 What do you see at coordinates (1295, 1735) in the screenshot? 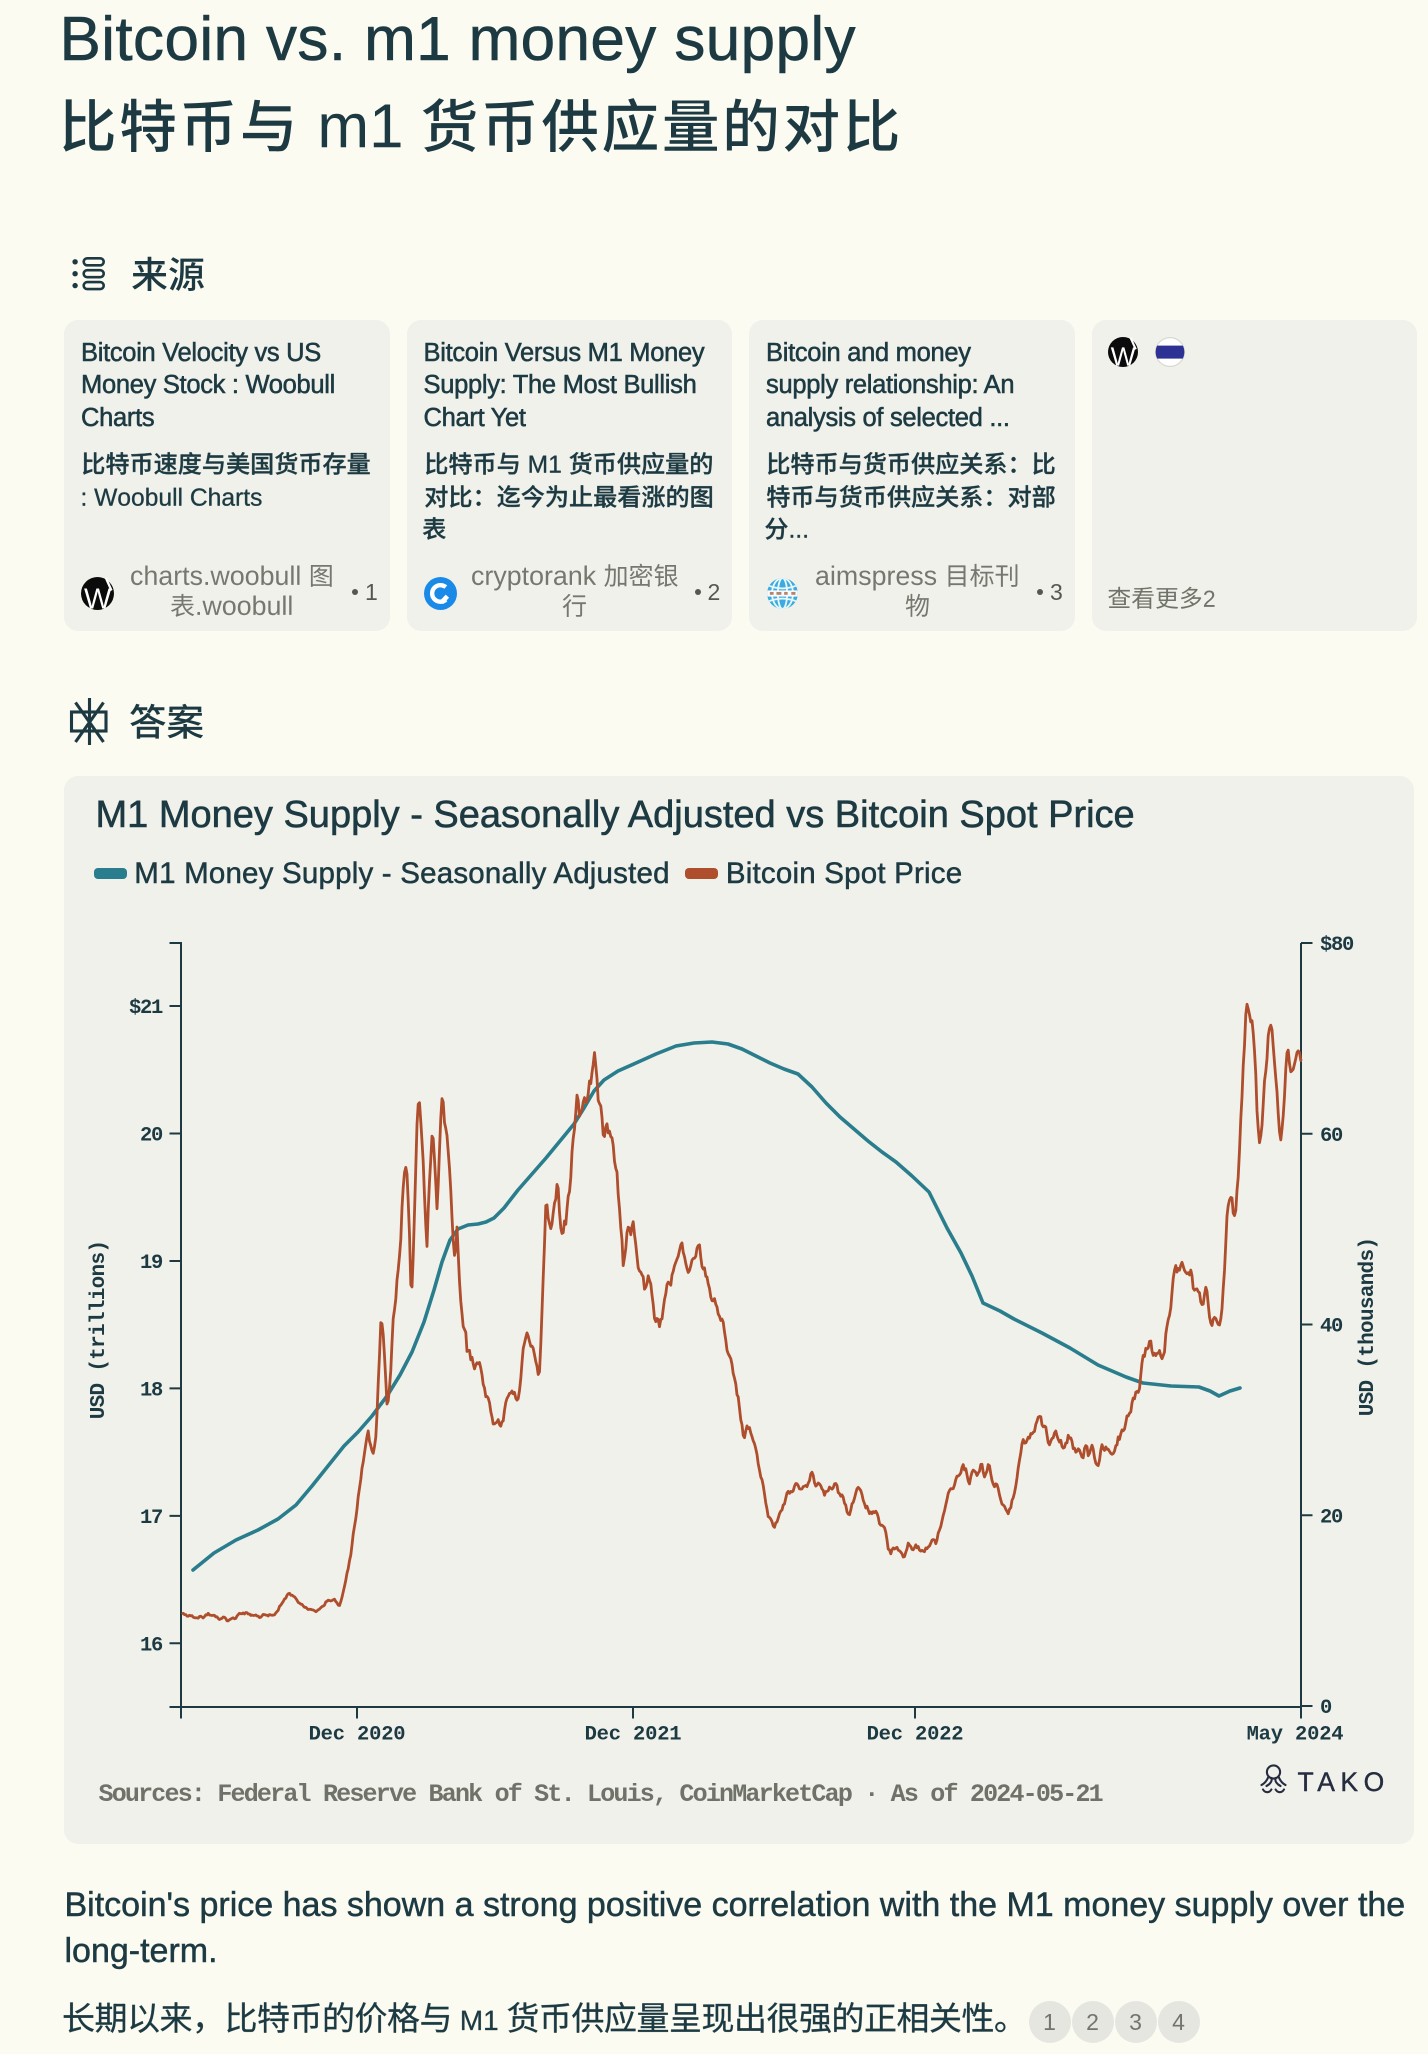
I see `svg-text: May 2024` at bounding box center [1295, 1735].